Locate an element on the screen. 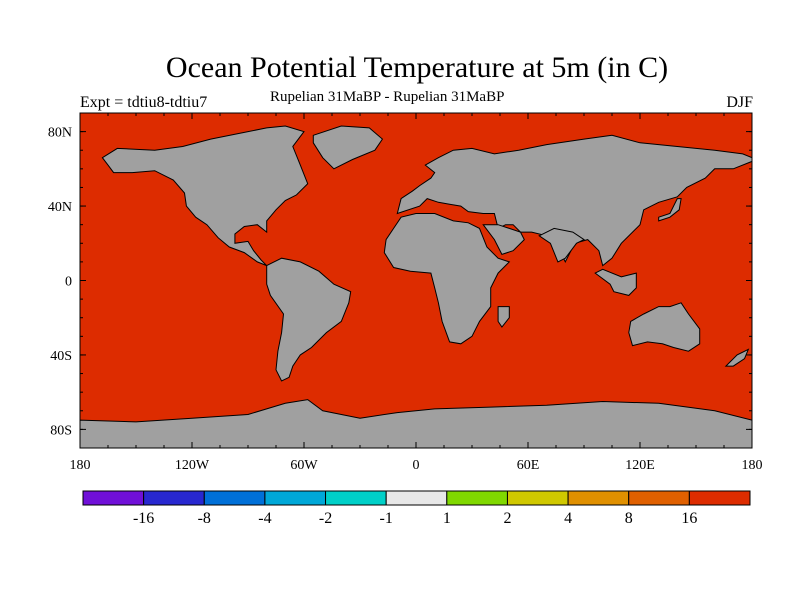  land-south-america is located at coordinates (309, 319).